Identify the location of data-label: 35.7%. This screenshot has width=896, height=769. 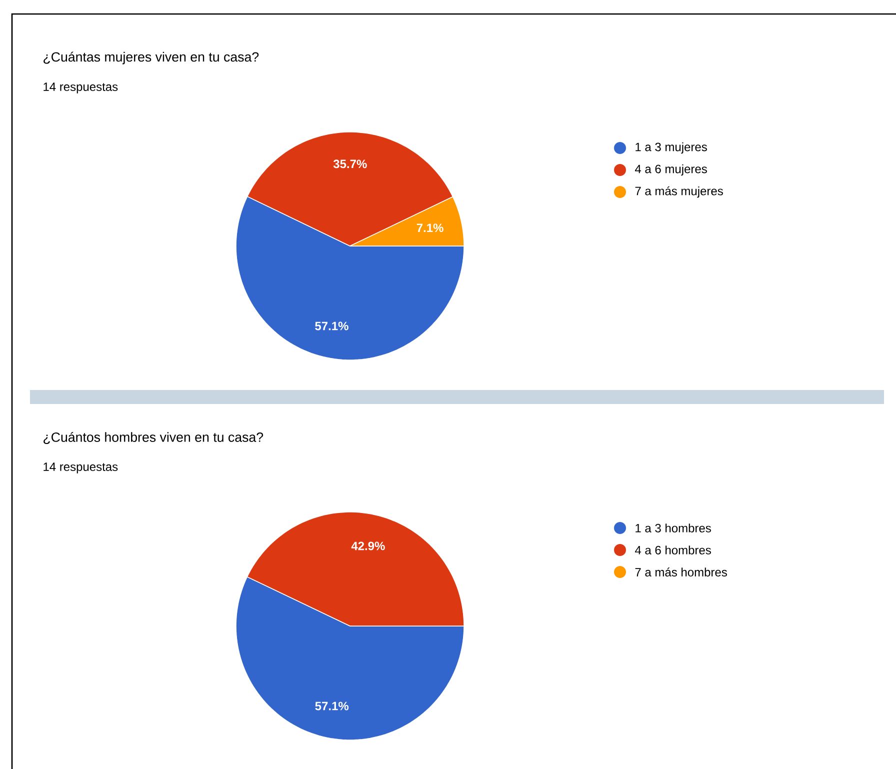
(350, 164).